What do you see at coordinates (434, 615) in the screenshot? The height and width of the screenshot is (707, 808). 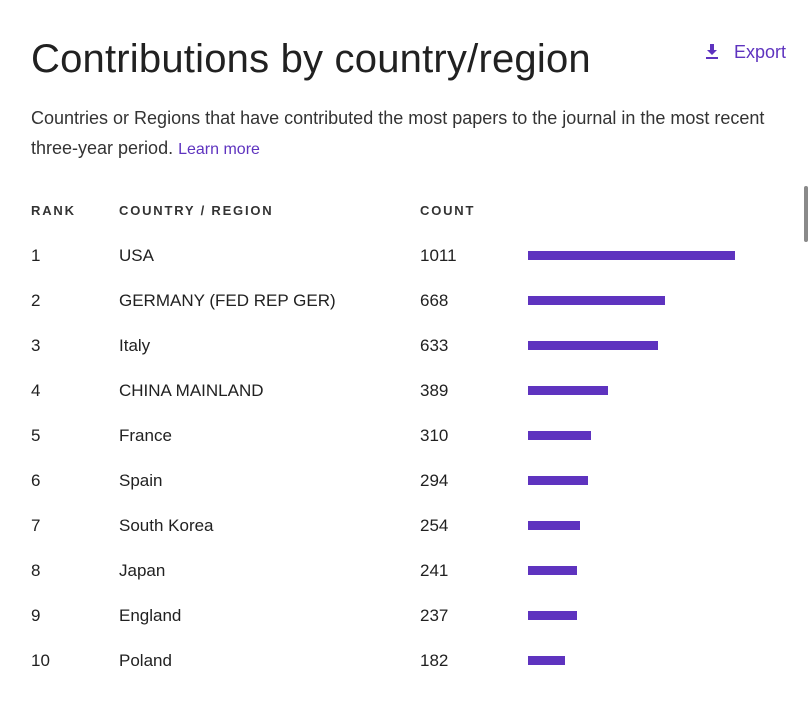 I see `count-cell: 237` at bounding box center [434, 615].